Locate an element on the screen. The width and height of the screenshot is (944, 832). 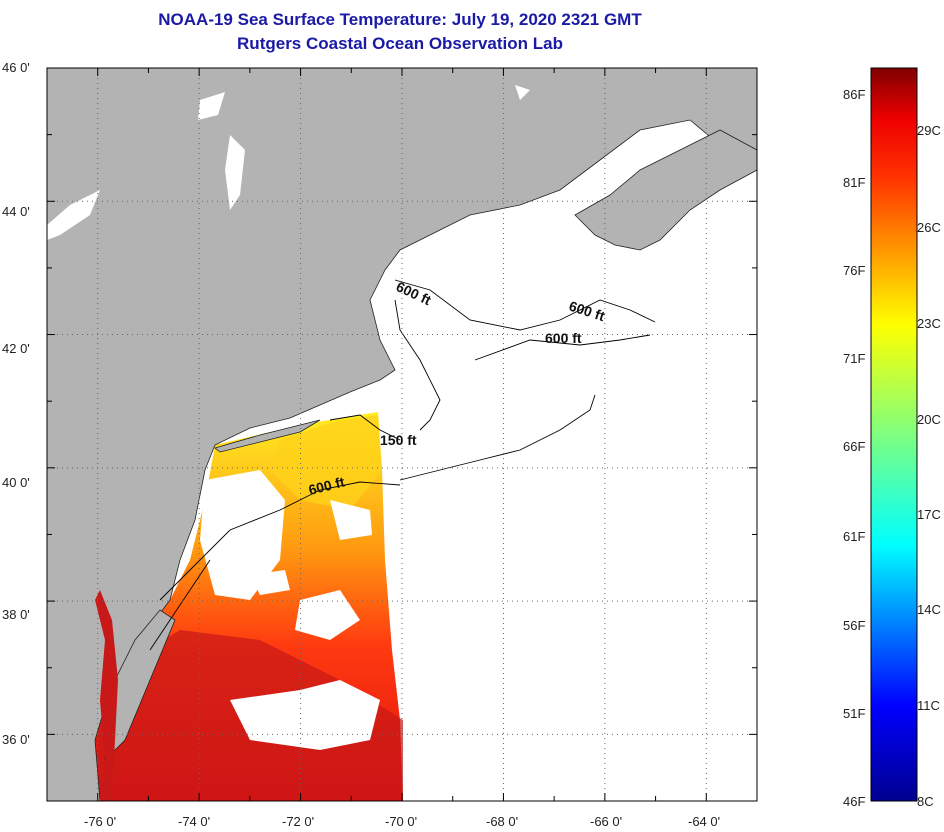
colorbar-label-c: 11C is located at coordinates (928, 705).